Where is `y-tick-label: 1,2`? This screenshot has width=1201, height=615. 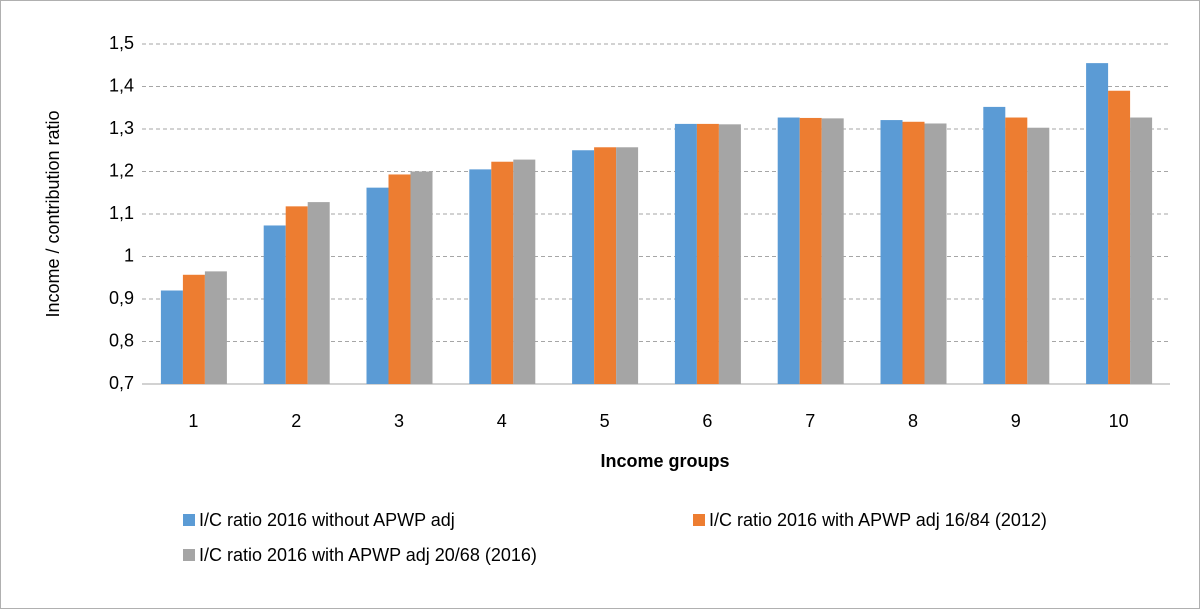
y-tick-label: 1,2 is located at coordinates (121, 170).